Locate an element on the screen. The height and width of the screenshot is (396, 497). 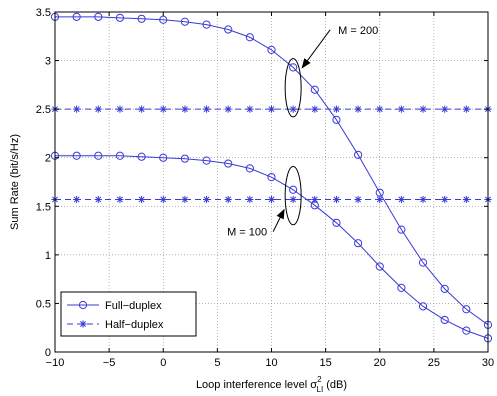
x-tick-label: 0 is located at coordinates (163, 363).